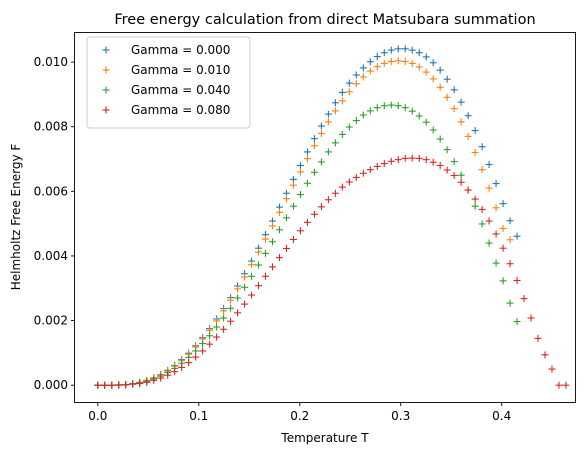 This screenshot has height=455, width=584. I want to click on y-tick-label: 0.000, so click(51, 385).